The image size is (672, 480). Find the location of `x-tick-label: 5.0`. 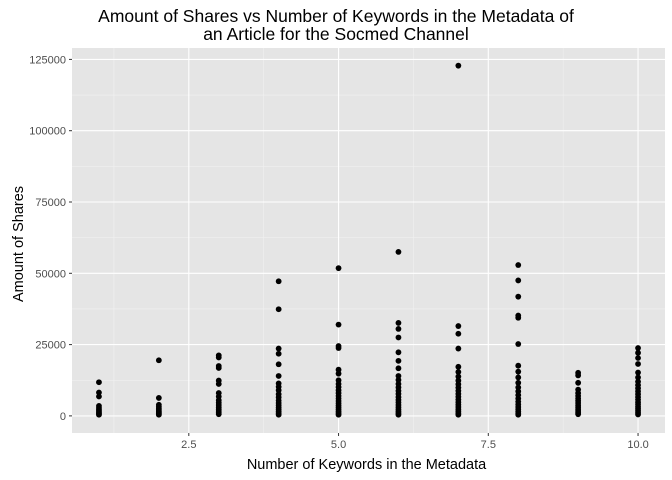

x-tick-label: 5.0 is located at coordinates (338, 445).